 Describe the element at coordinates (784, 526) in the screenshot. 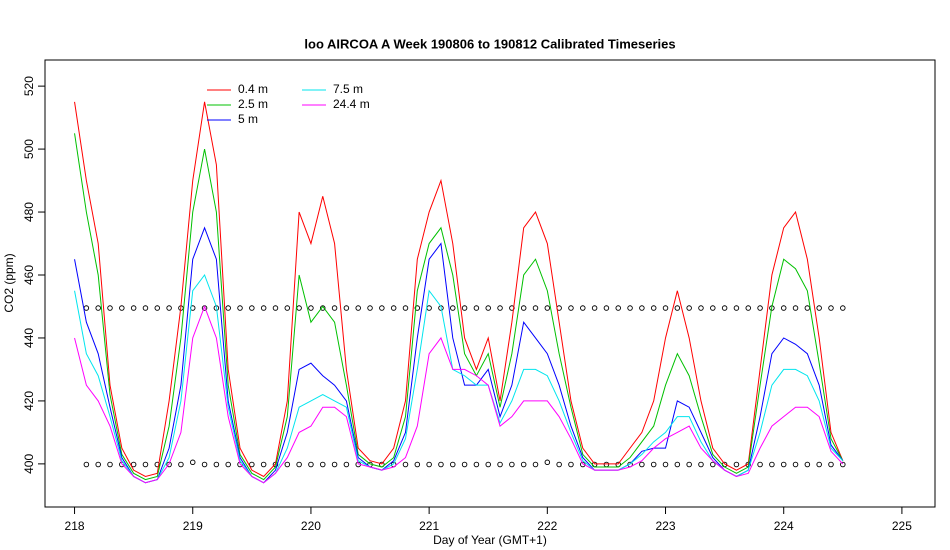

I see `x-tick-label: 224` at that location.